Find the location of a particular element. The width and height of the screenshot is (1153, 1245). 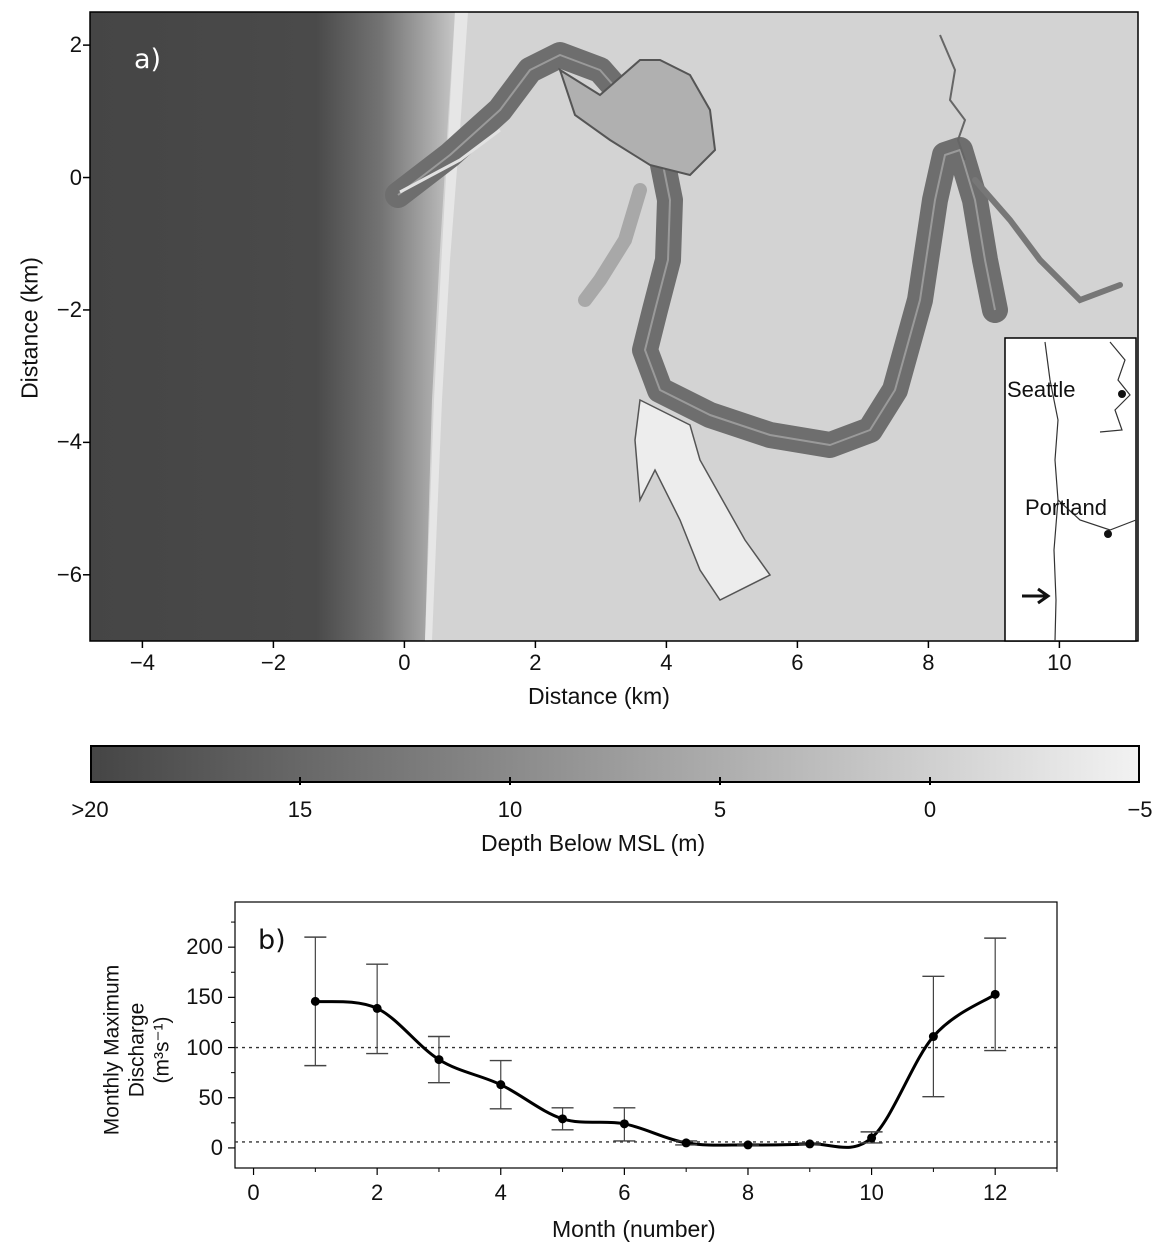

map-y-axis-title: Distance (km) is located at coordinates (29, 328).